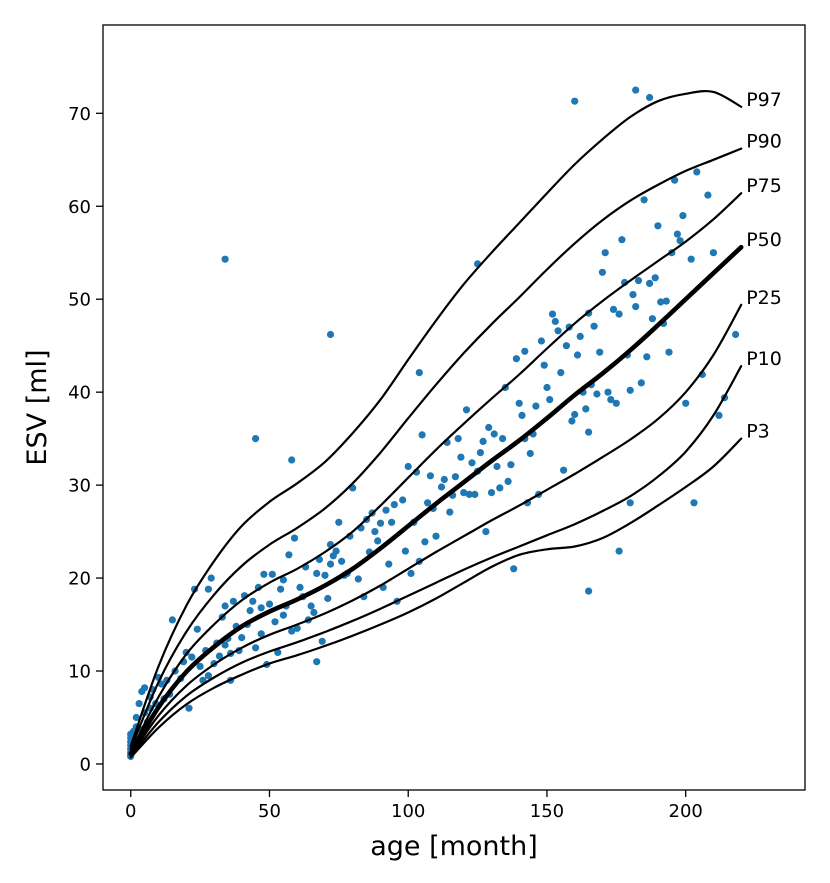 This screenshot has height=883, width=830. What do you see at coordinates (79, 207) in the screenshot?
I see `y-tick-label: 60` at bounding box center [79, 207].